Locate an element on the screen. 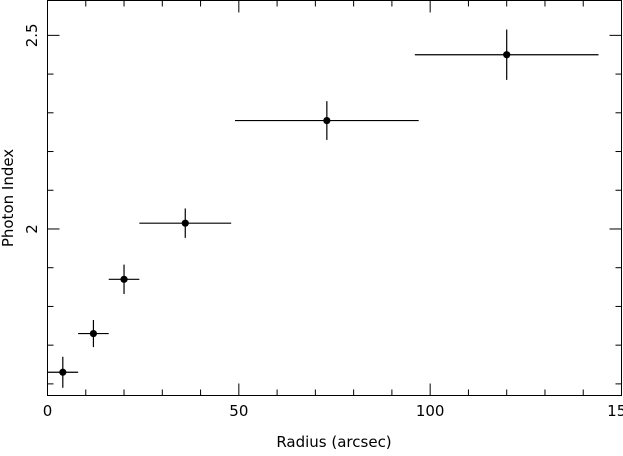  x-tick-label: 0 is located at coordinates (48, 411).